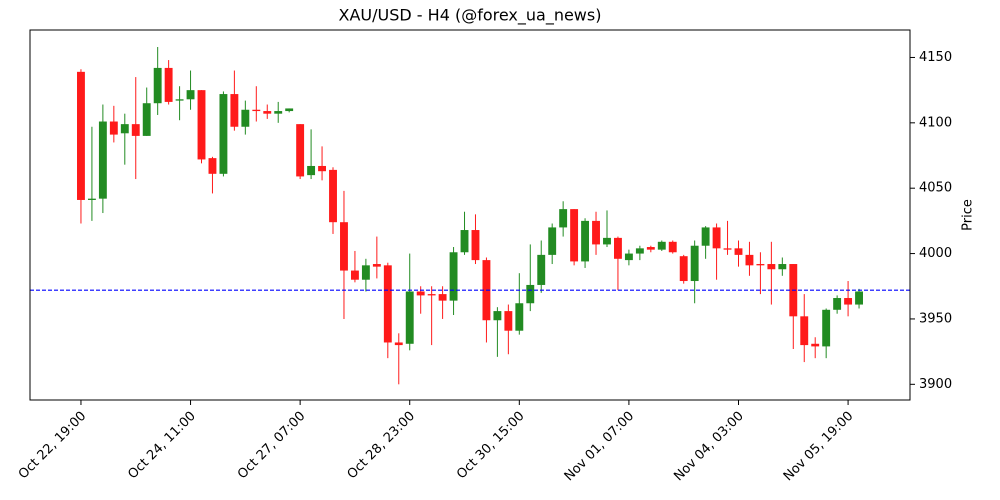 Image resolution: width=1000 pixels, height=500 pixels. Describe the element at coordinates (470, 16) in the screenshot. I see `chart-title: XAU/USD - H4 (@forex_ua_news)` at that location.